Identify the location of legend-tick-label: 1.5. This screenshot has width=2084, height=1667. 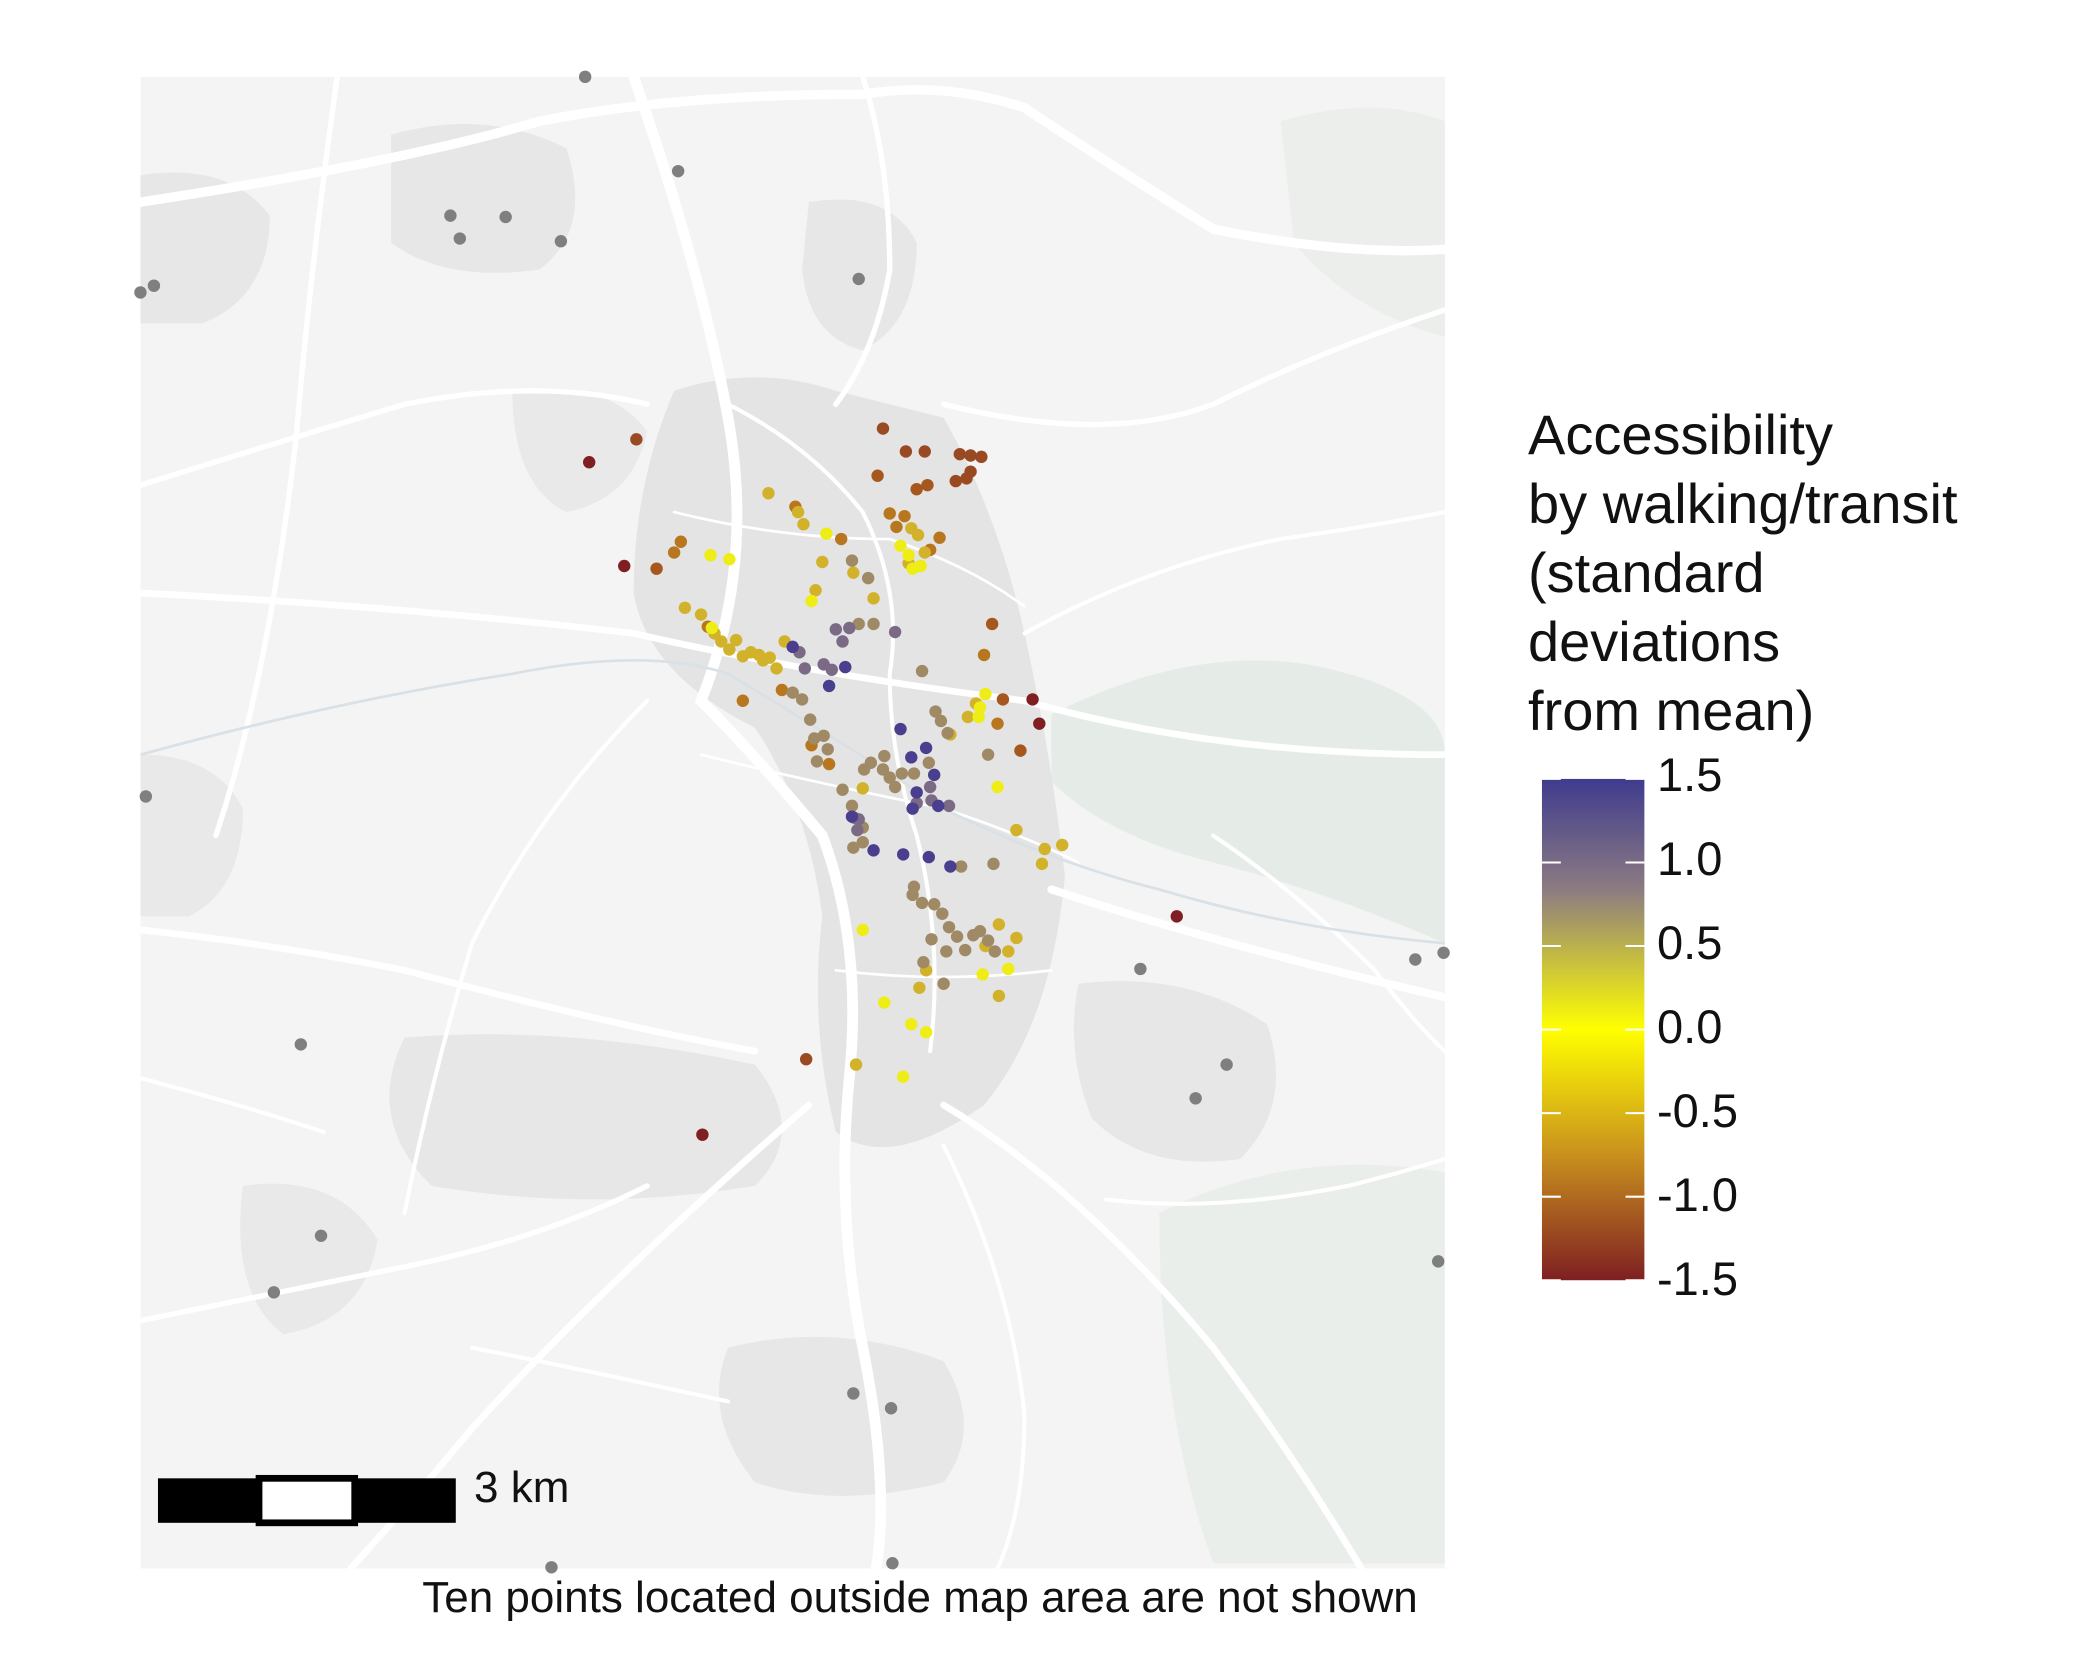
(1690, 774).